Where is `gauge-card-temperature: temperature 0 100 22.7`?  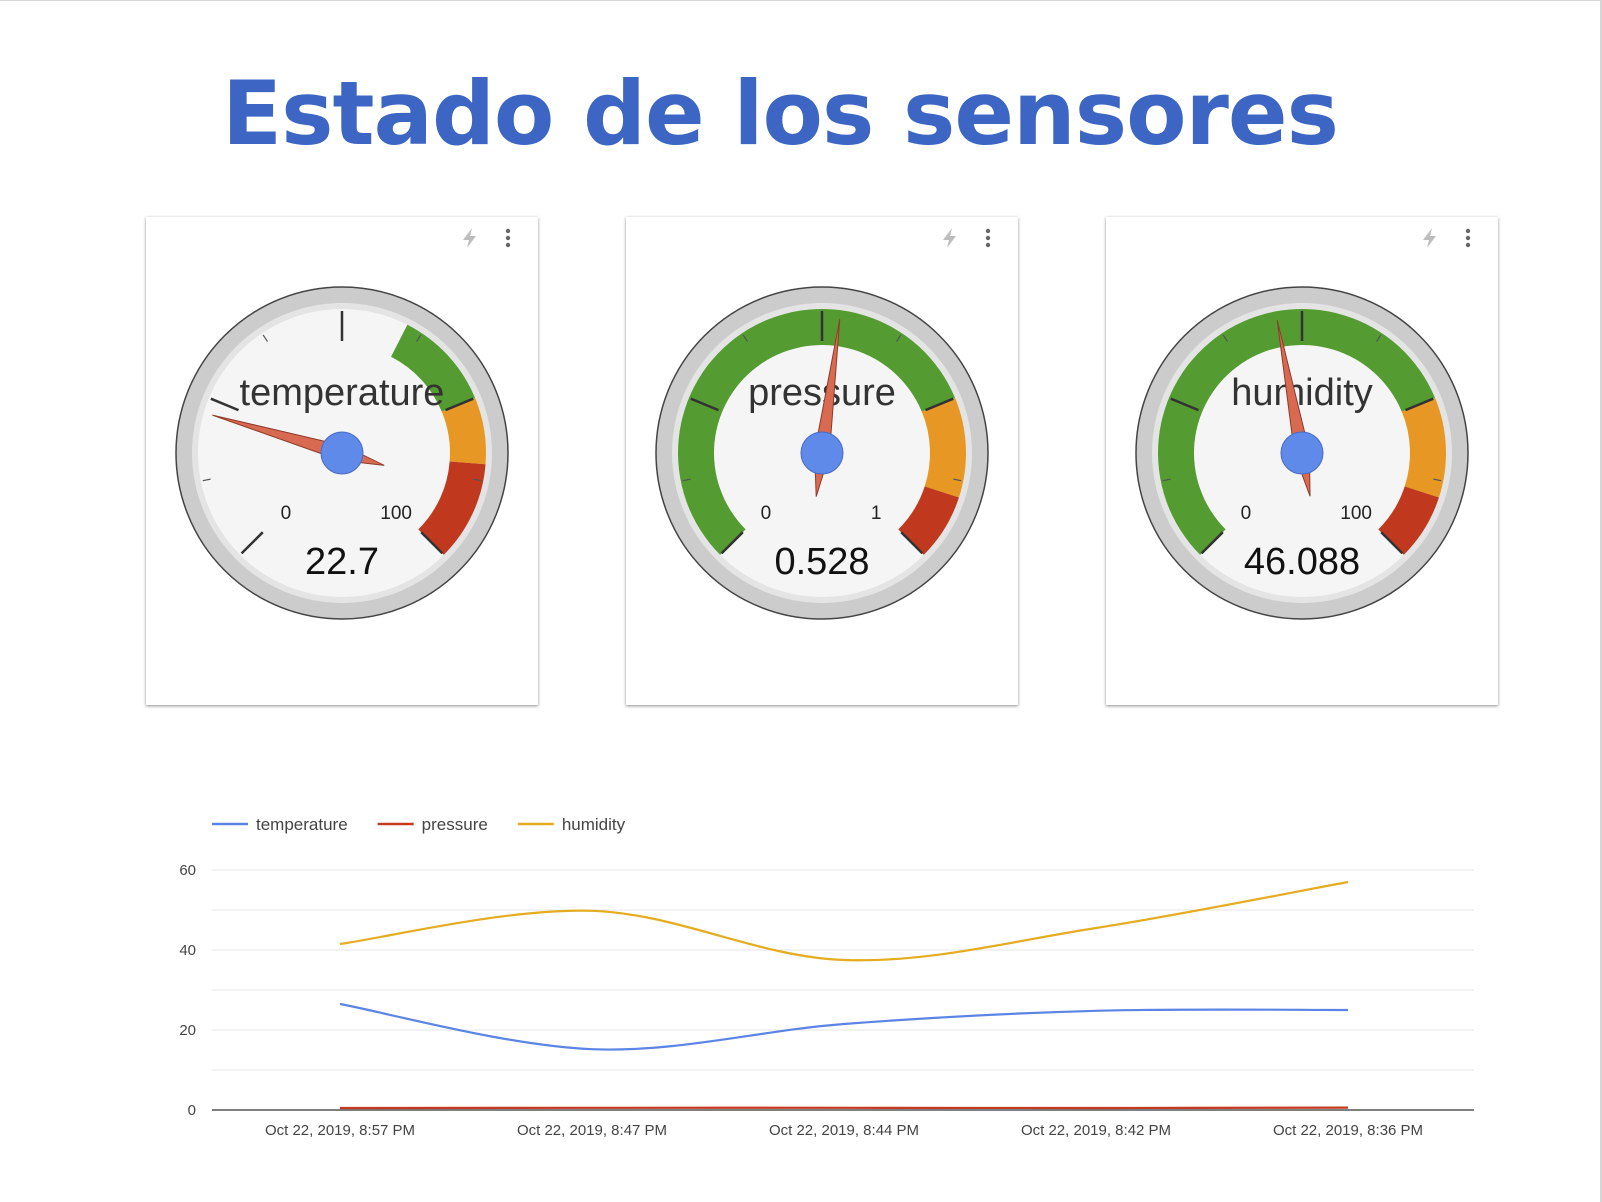 gauge-card-temperature: temperature 0 100 22.7 is located at coordinates (342, 461).